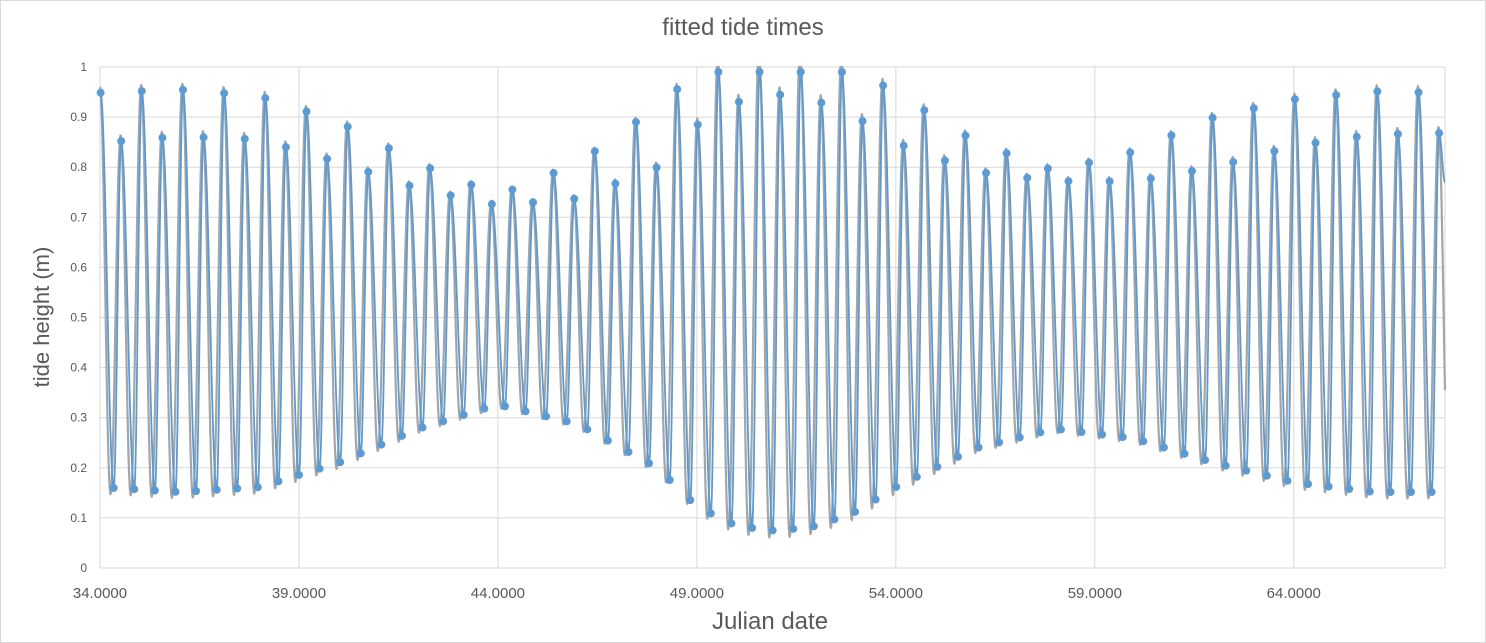 This screenshot has width=1486, height=643. Describe the element at coordinates (78, 167) in the screenshot. I see `y-tick-label: 0.8` at that location.